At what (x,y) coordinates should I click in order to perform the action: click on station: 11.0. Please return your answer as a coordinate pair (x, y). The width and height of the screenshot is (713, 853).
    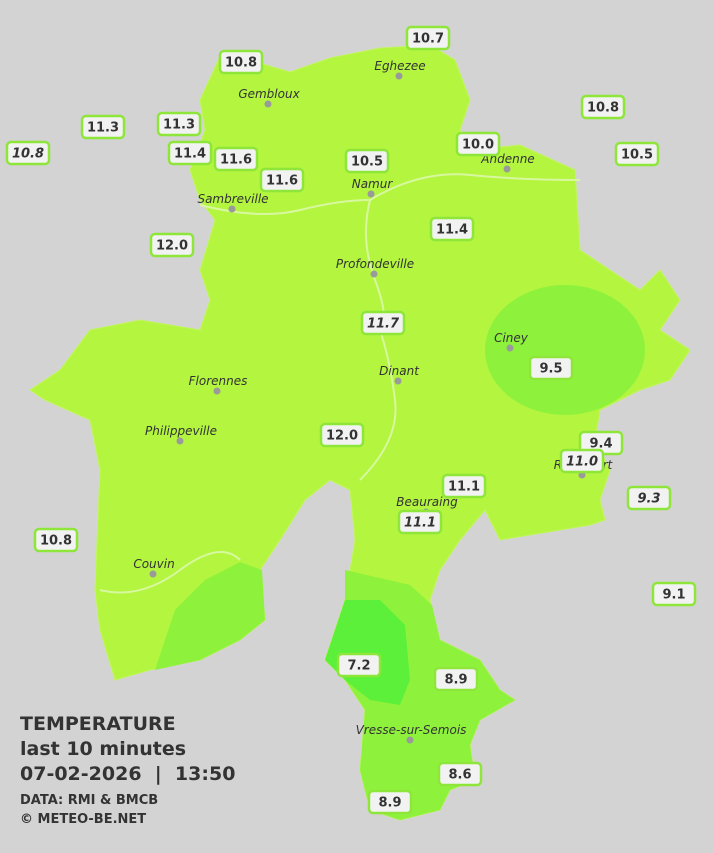
    Looking at the image, I should click on (582, 461).